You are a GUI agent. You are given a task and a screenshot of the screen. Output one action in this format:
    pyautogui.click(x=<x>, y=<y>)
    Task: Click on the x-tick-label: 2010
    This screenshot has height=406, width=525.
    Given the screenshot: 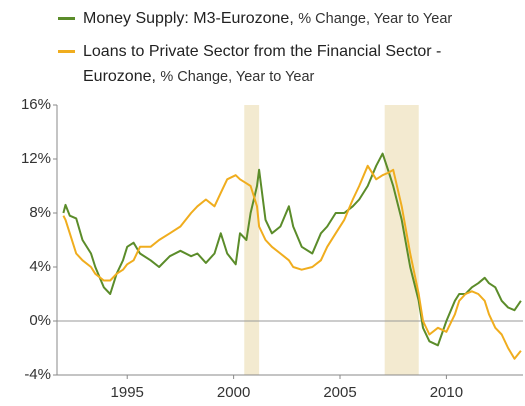 What is the action you would take?
    pyautogui.click(x=446, y=392)
    